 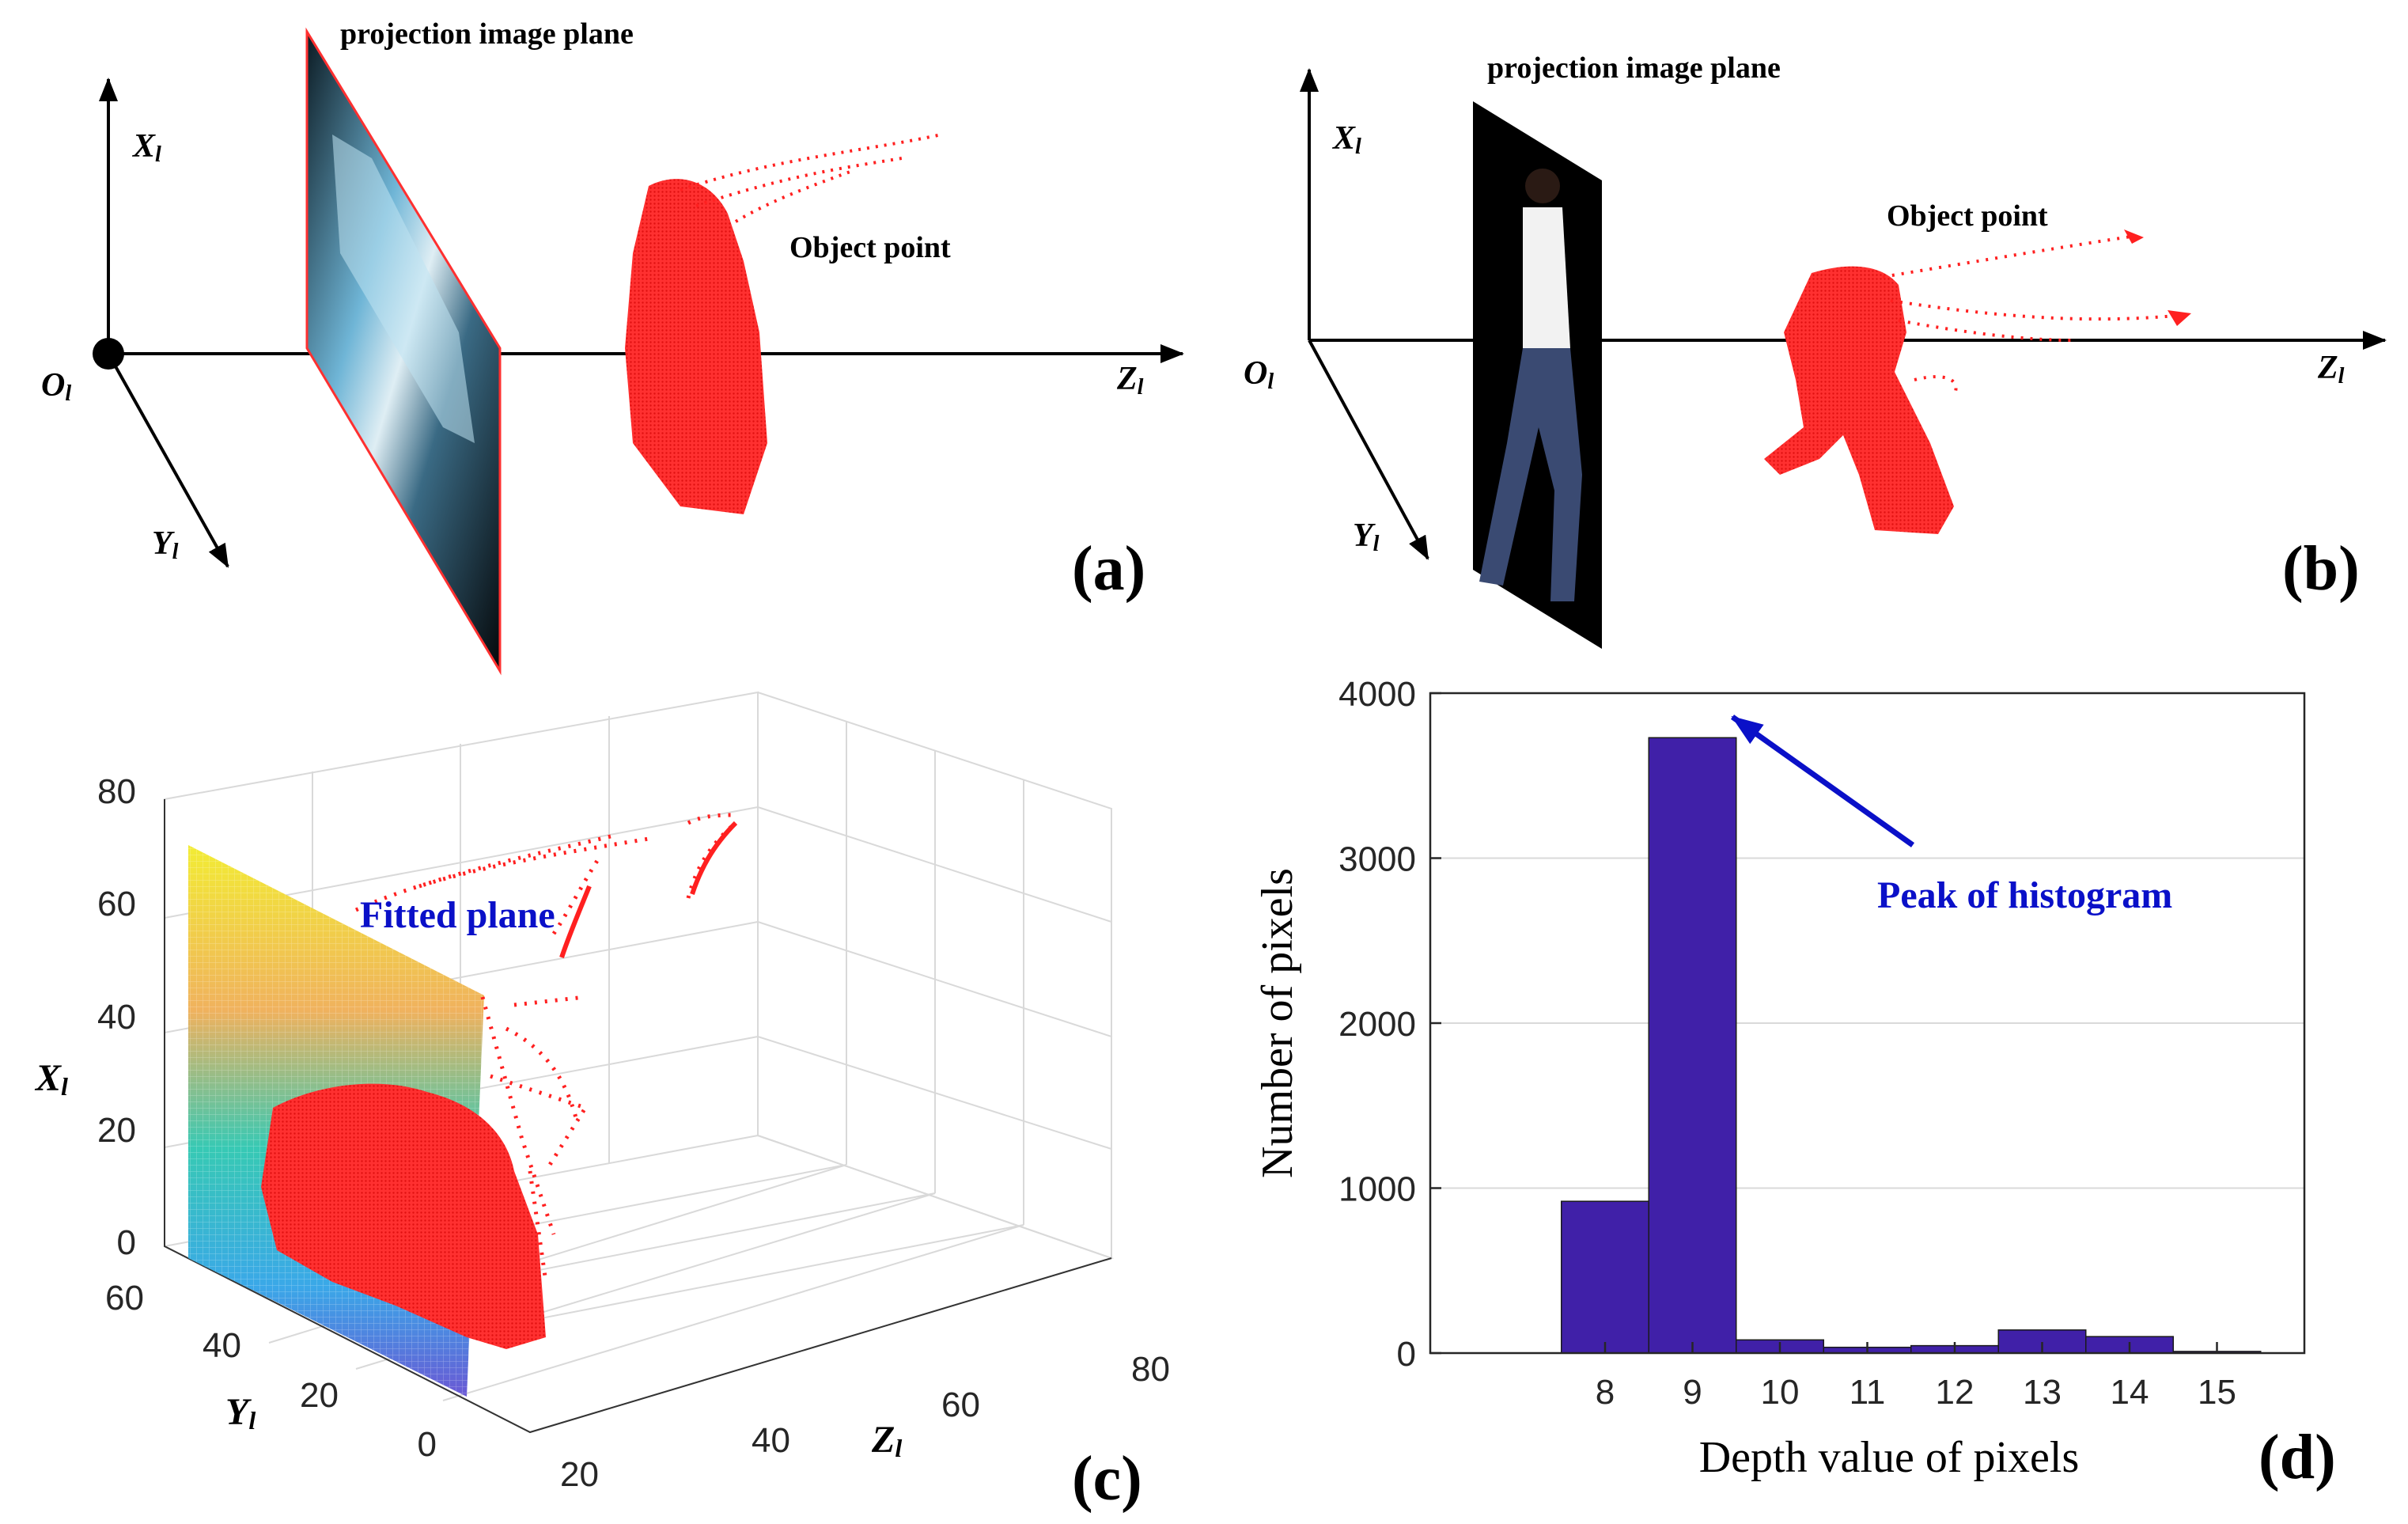 What do you see at coordinates (2321, 569) in the screenshot?
I see `panel-label-b: (b)` at bounding box center [2321, 569].